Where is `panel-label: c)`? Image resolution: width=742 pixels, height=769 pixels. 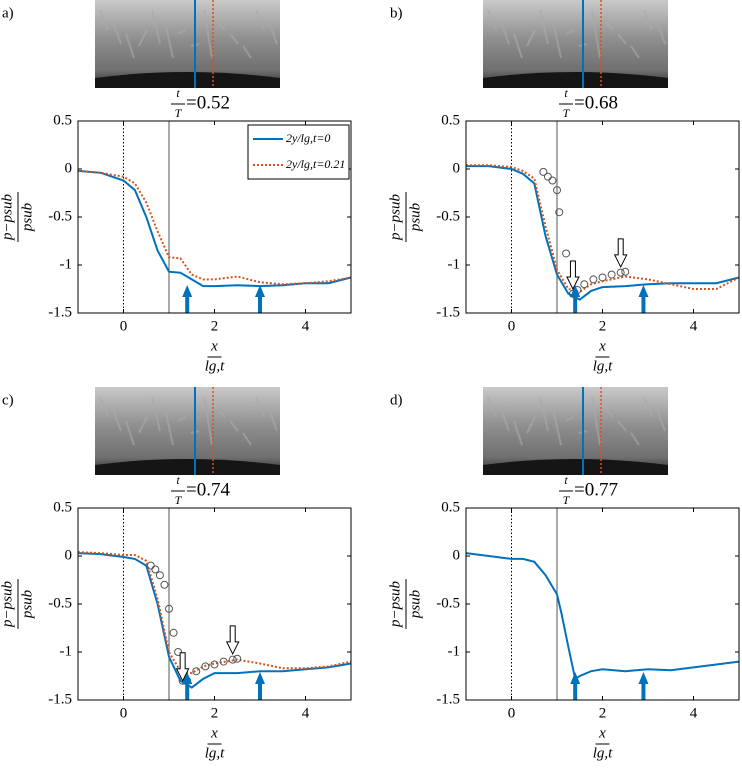
panel-label: c) is located at coordinates (8, 400).